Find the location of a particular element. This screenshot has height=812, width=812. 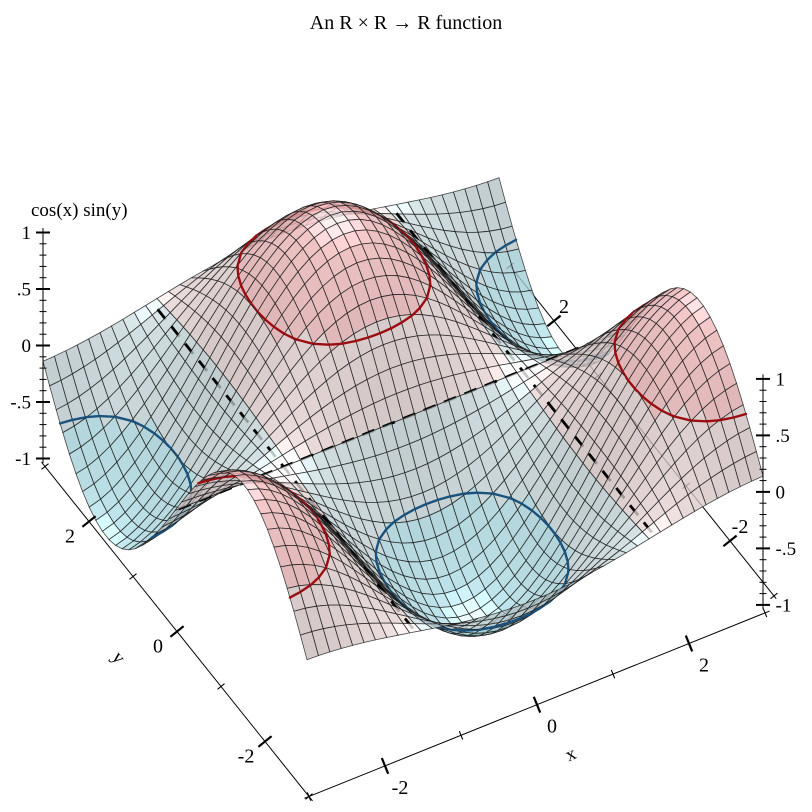

y-axis-far-major-tick is located at coordinates (730, 541).